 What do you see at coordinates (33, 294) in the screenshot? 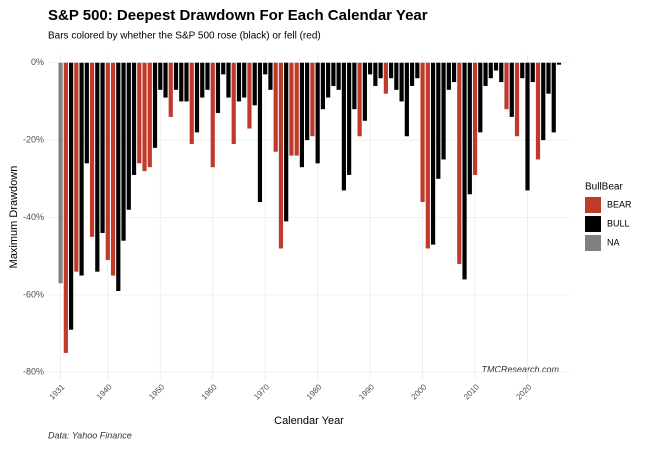
I see `y-tick-label: -60%` at bounding box center [33, 294].